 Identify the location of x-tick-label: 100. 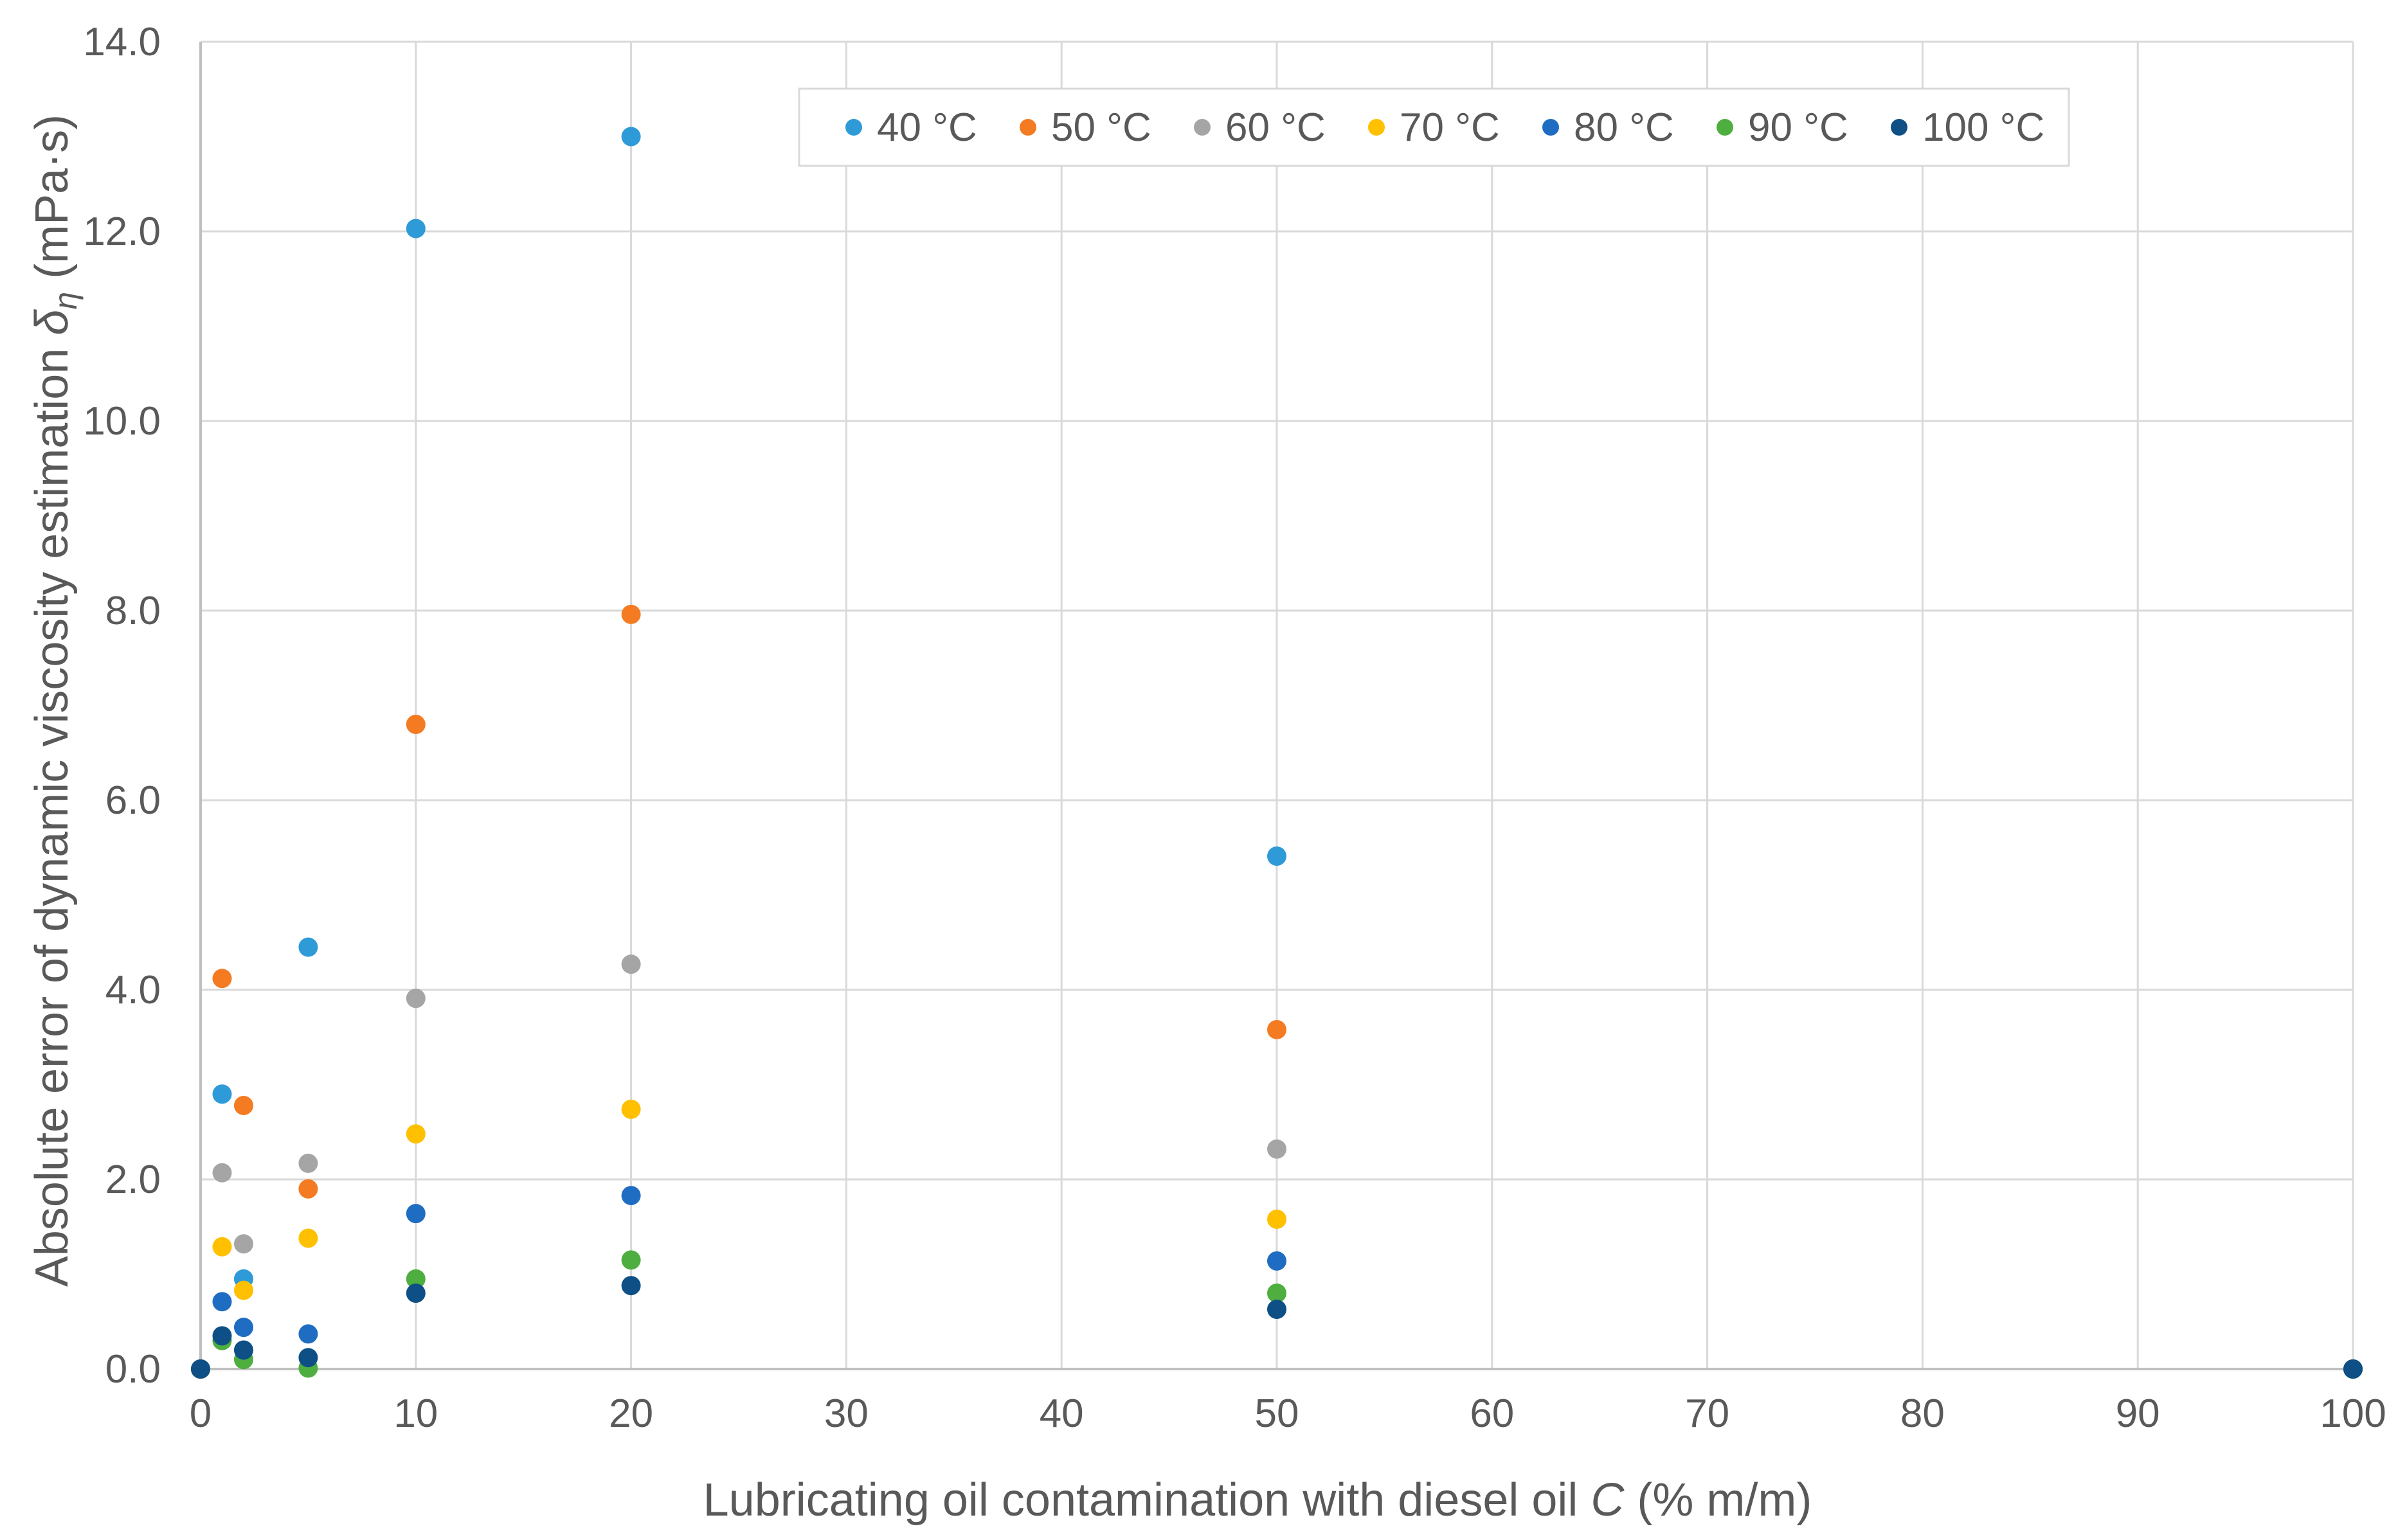
(2353, 1414).